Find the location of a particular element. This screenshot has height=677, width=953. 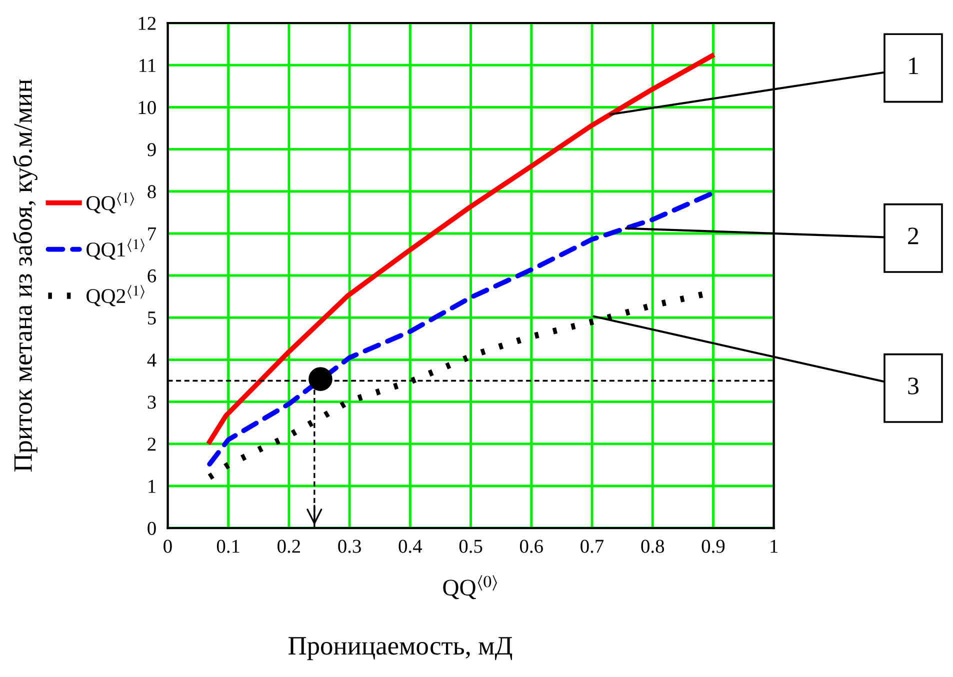

y-tick-label: 8 is located at coordinates (152, 191).